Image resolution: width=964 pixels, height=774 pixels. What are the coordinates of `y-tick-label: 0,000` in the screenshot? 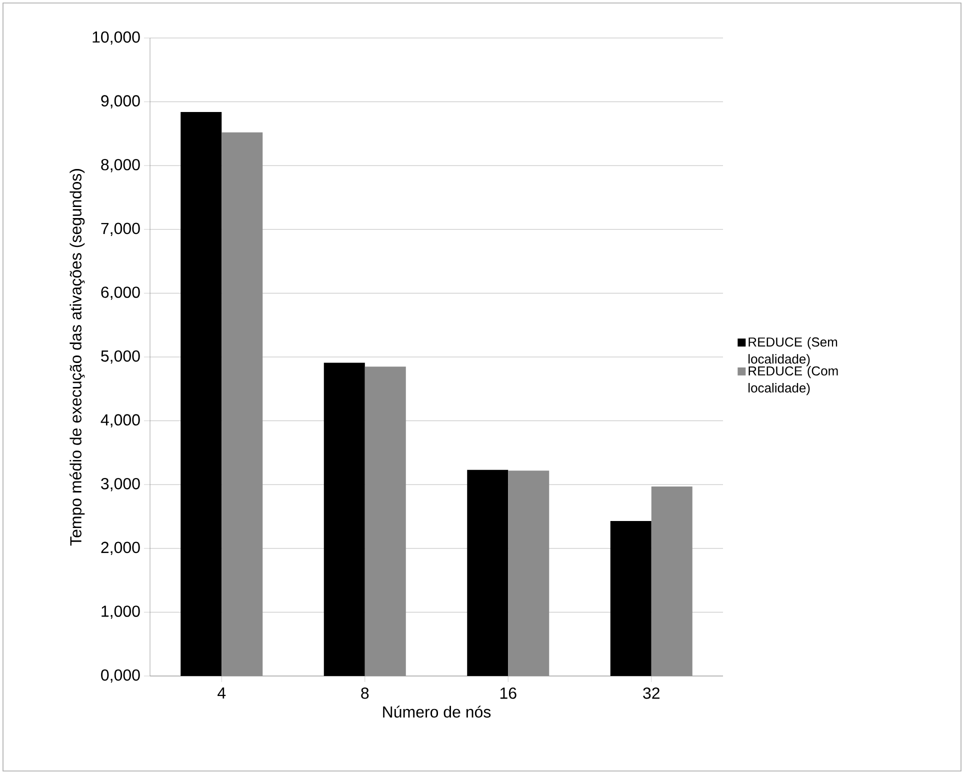 It's located at (120, 676).